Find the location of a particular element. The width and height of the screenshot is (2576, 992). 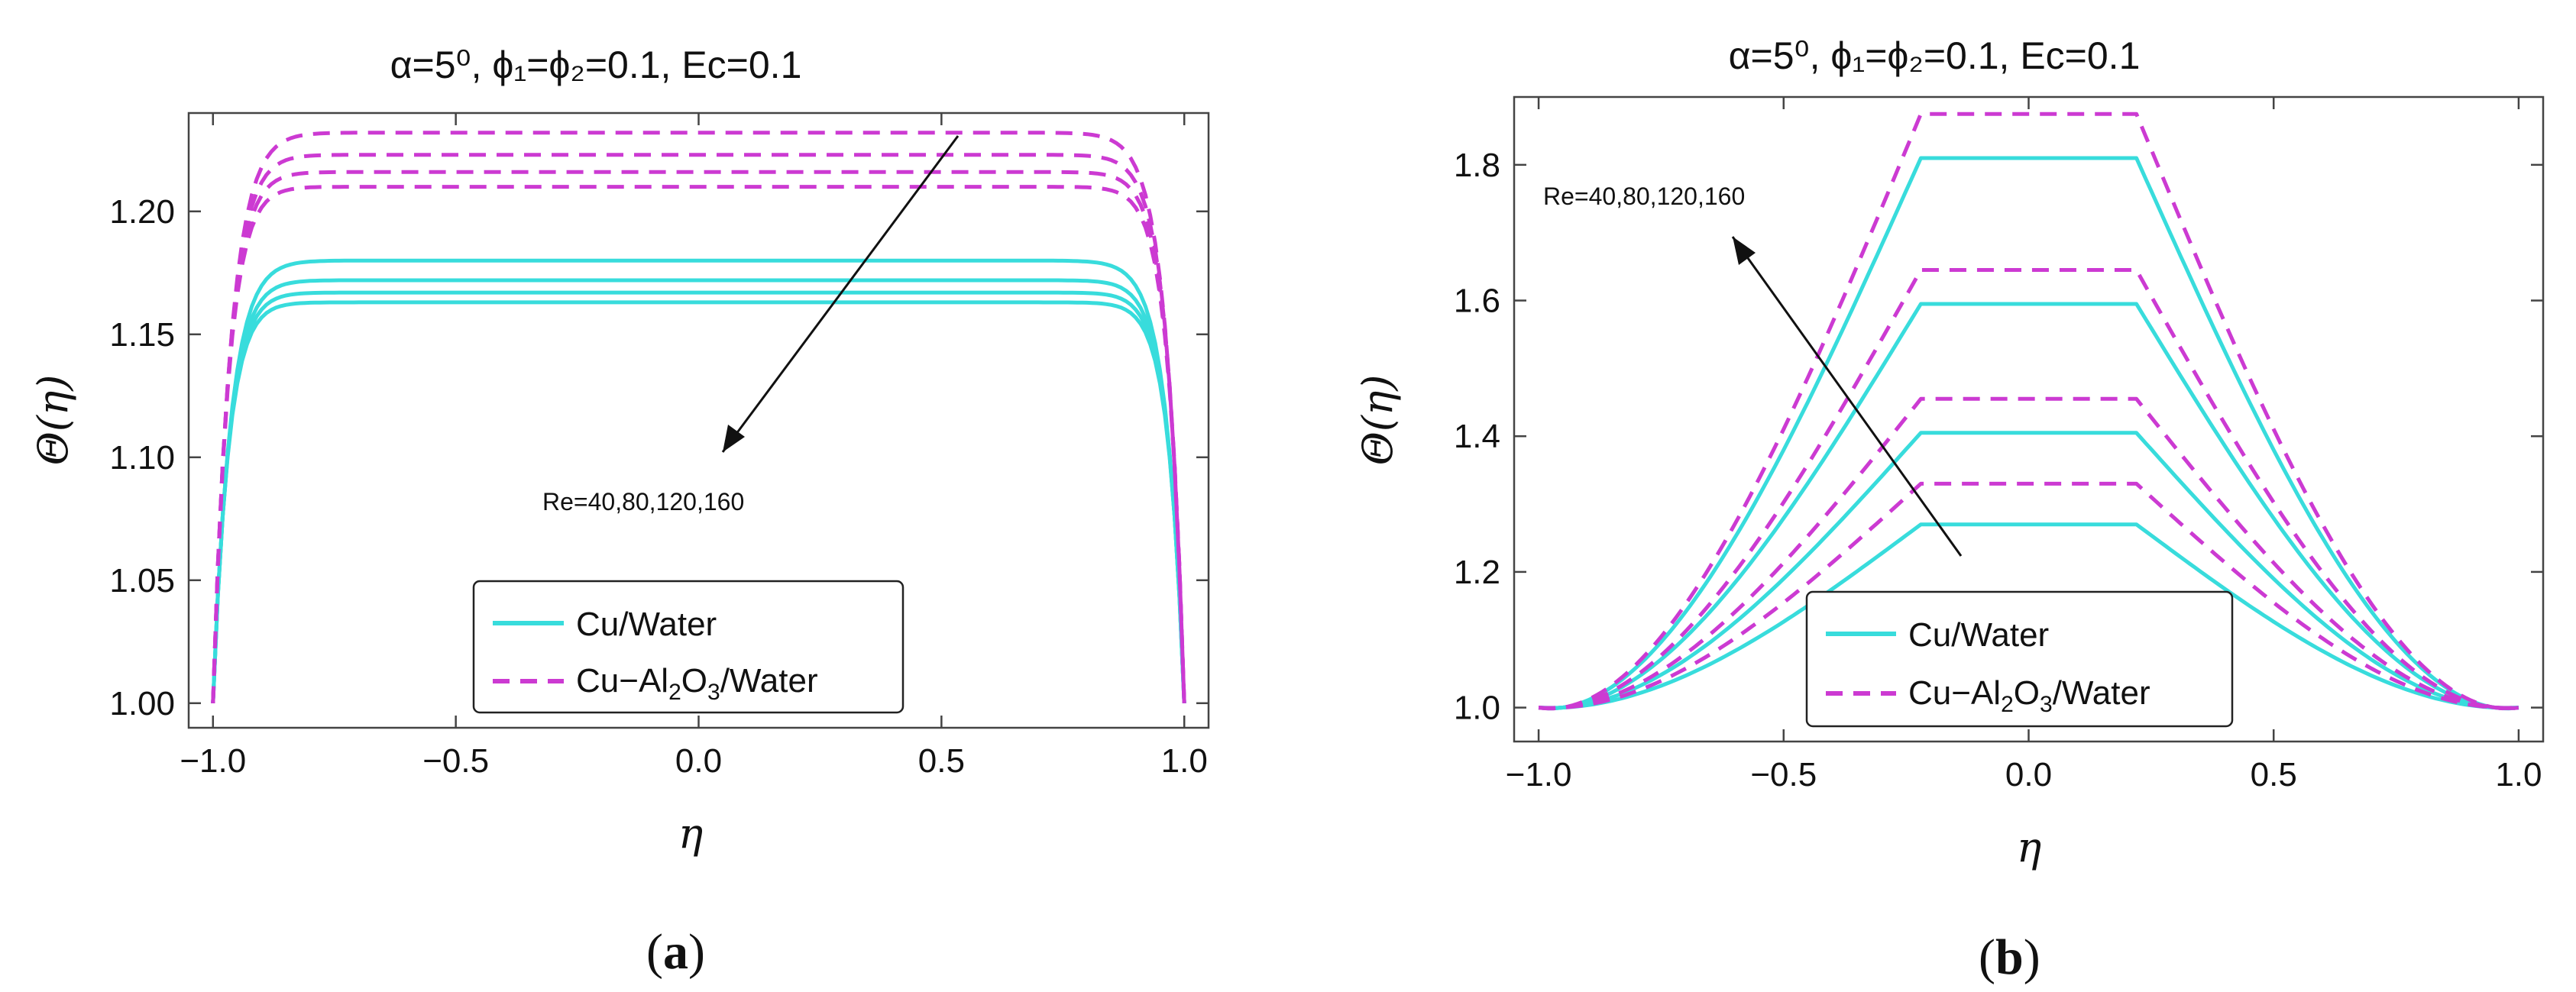

y-tick-label: 1.15 is located at coordinates (142, 335).